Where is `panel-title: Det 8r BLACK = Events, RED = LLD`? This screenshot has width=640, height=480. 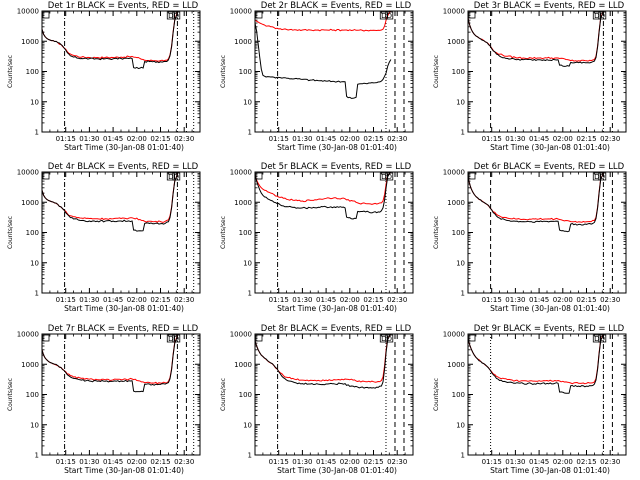 panel-title: Det 8r BLACK = Events, RED = LLD is located at coordinates (336, 329).